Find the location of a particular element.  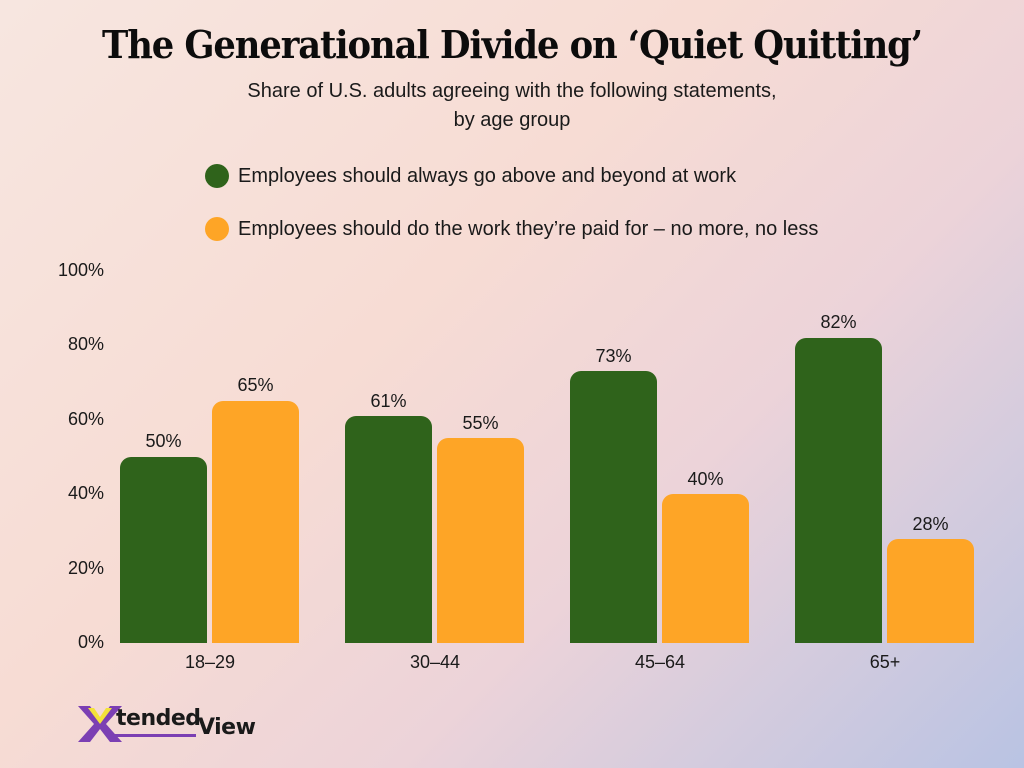

bar-18-29-above-and-beyond is located at coordinates (163, 550).